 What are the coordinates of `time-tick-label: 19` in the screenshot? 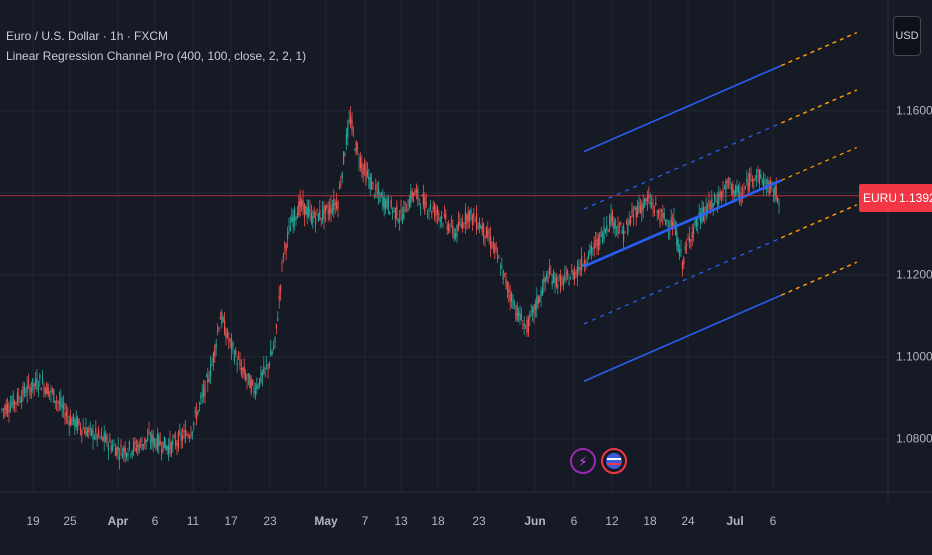 It's located at (33, 521).